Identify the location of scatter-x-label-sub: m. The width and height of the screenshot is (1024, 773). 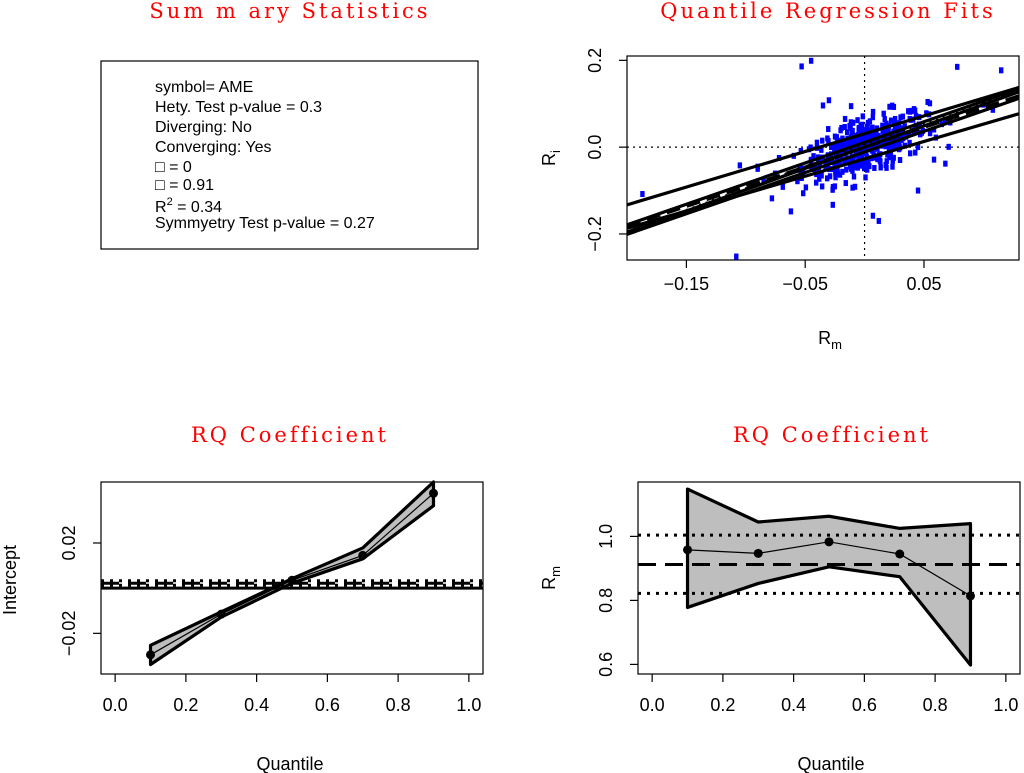
(836, 344).